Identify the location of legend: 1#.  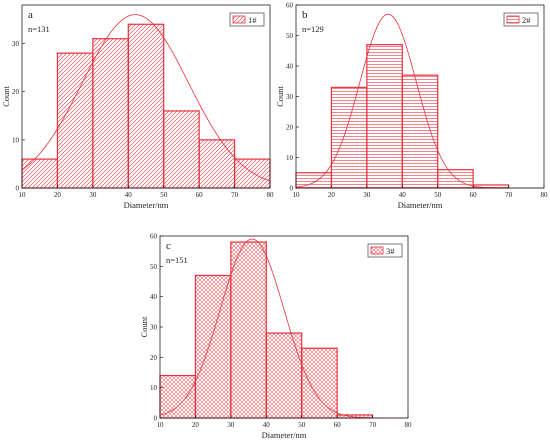
(247, 19).